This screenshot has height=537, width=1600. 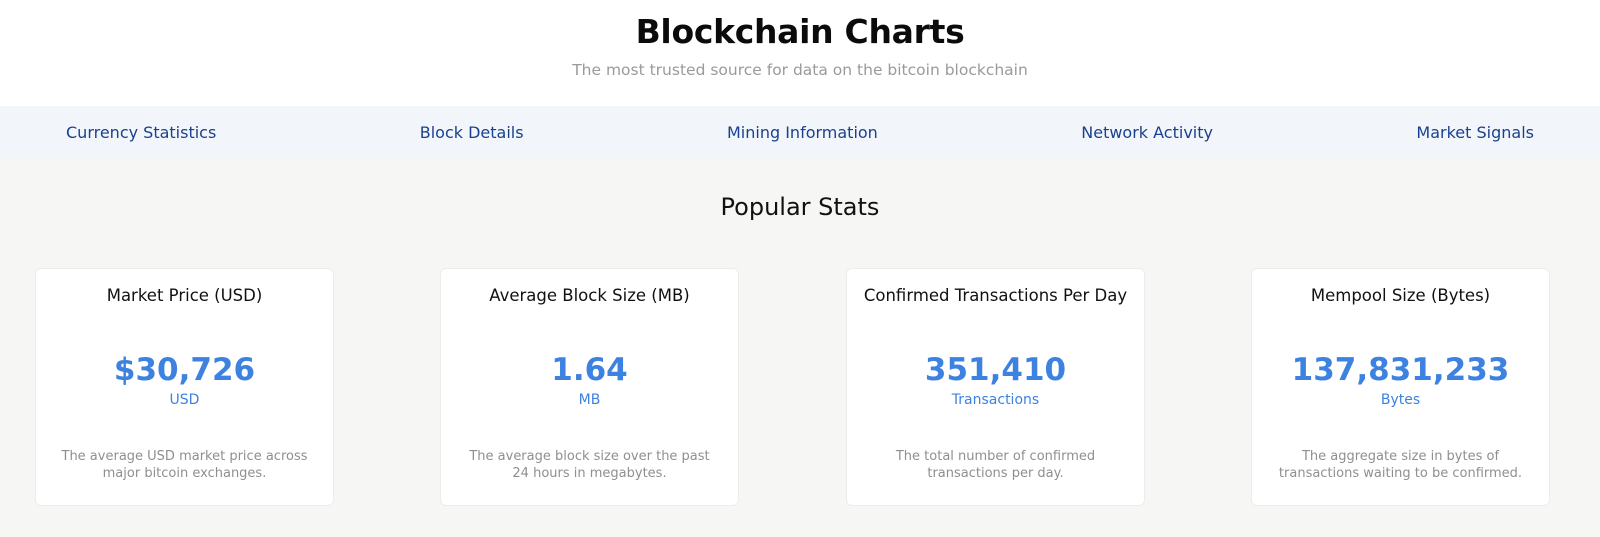 What do you see at coordinates (184, 400) in the screenshot?
I see `stat-card-unit: USD` at bounding box center [184, 400].